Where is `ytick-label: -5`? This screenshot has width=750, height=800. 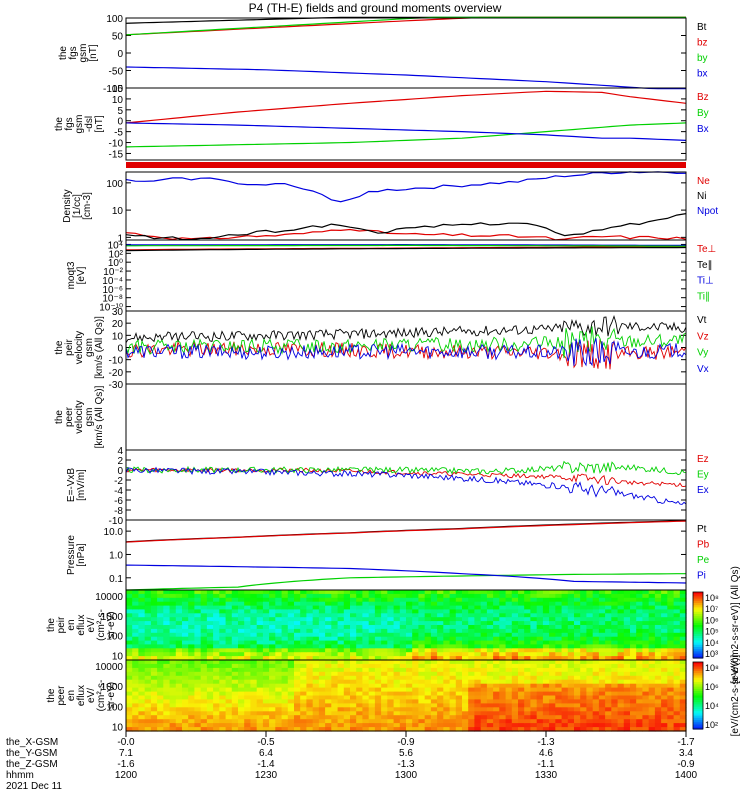 ytick-label: -5 is located at coordinates (118, 133).